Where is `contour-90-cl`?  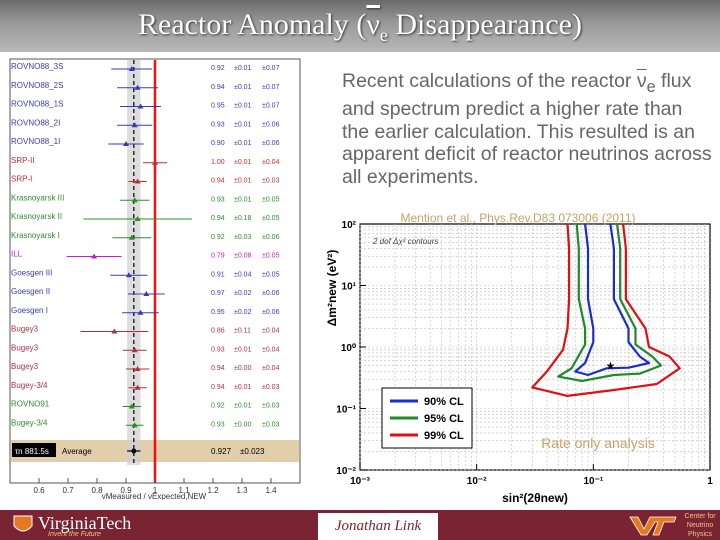
contour-90-cl is located at coordinates (612, 300).